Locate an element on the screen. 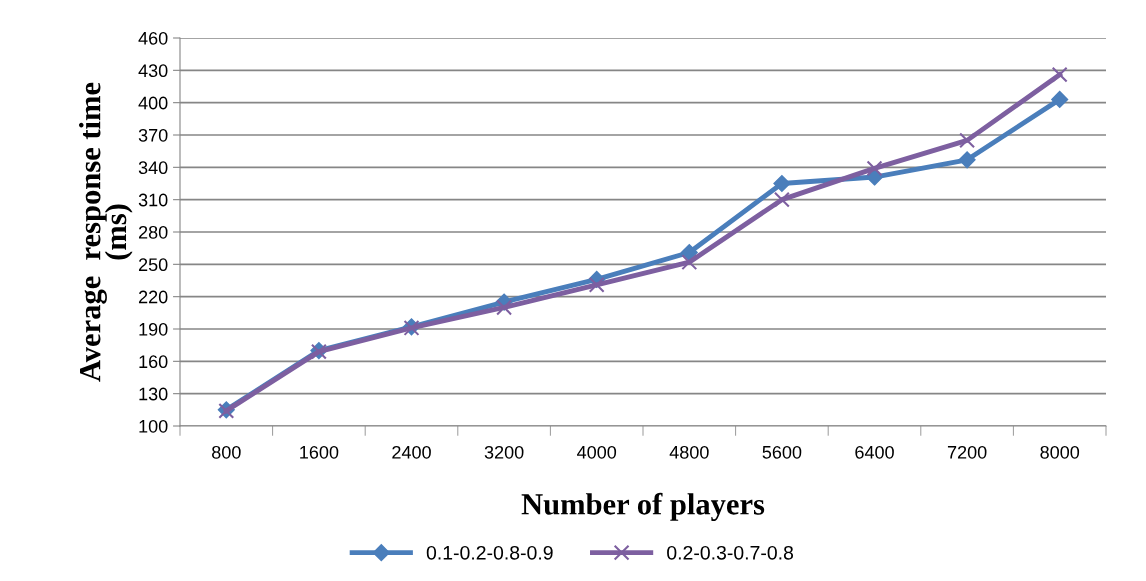 This screenshot has height=581, width=1146. y-tick-label: 310 is located at coordinates (153, 200).